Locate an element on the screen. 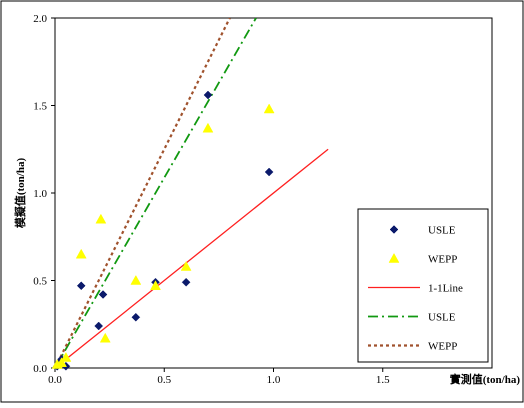 The height and width of the screenshot is (408, 524). y-axis-label: 模擬值(ton/ha) is located at coordinates (20, 193).